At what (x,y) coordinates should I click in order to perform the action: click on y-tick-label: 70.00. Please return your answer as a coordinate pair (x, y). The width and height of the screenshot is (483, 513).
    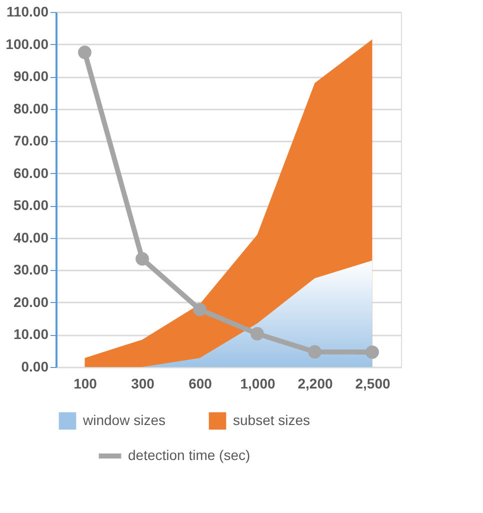
    Looking at the image, I should click on (31, 140).